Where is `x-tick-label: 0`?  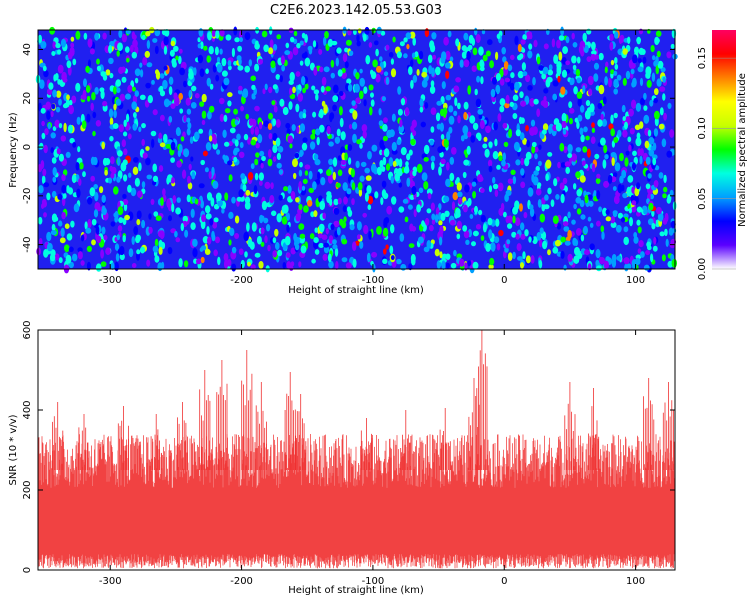
x-tick-label: 0 is located at coordinates (504, 280).